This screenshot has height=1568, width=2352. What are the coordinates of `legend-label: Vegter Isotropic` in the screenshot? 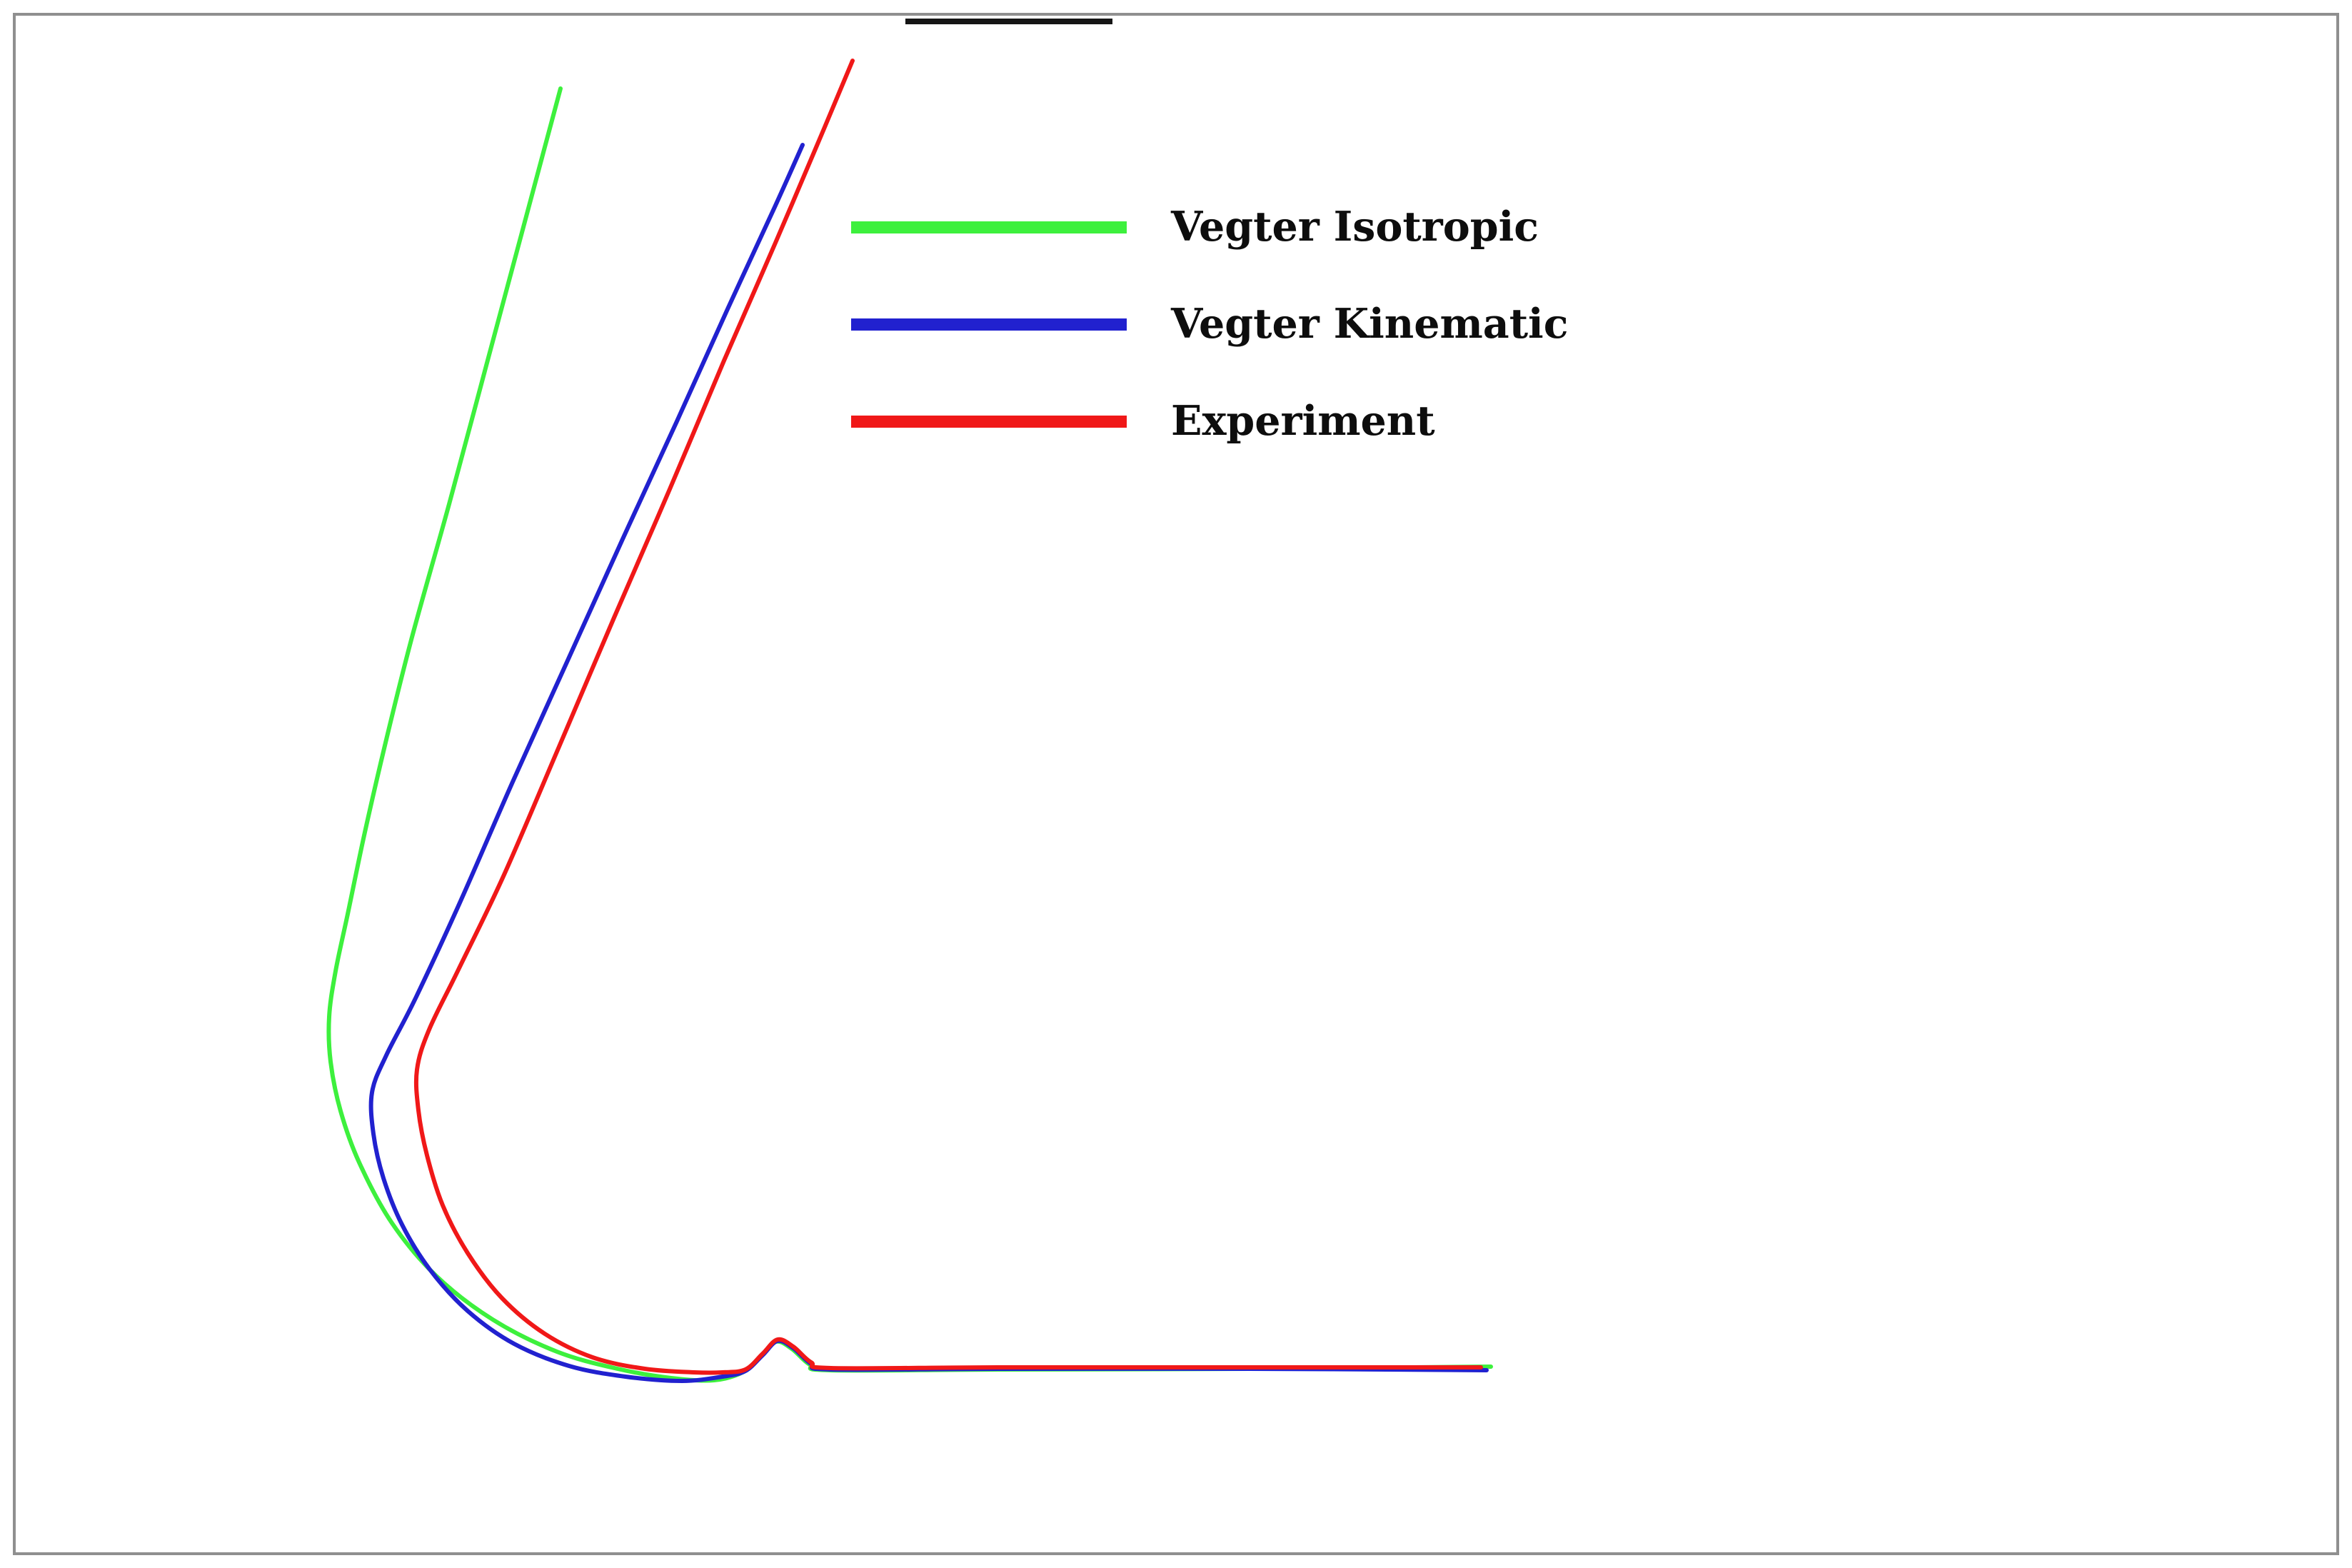 It's located at (1355, 227).